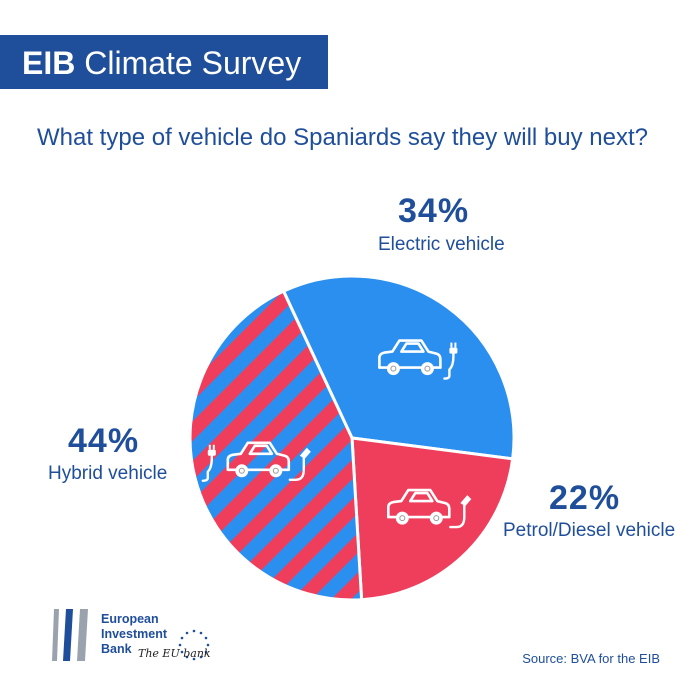 The image size is (700, 700). What do you see at coordinates (429, 508) in the screenshot?
I see `petrol-car-icon` at bounding box center [429, 508].